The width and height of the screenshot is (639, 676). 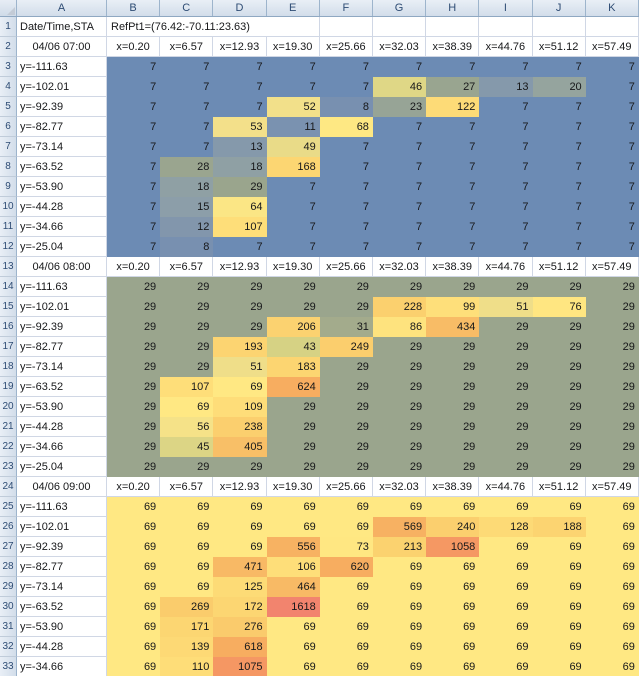 I want to click on cell-E32: 69, so click(x=293, y=647).